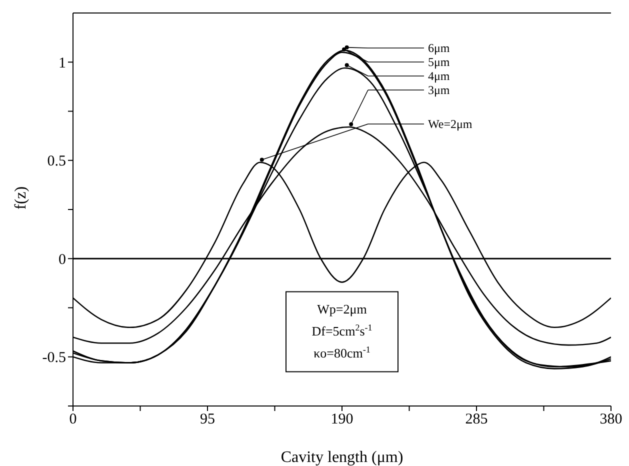 This screenshot has width=629, height=466. What do you see at coordinates (439, 62) in the screenshot?
I see `legend-label: 5μm` at bounding box center [439, 62].